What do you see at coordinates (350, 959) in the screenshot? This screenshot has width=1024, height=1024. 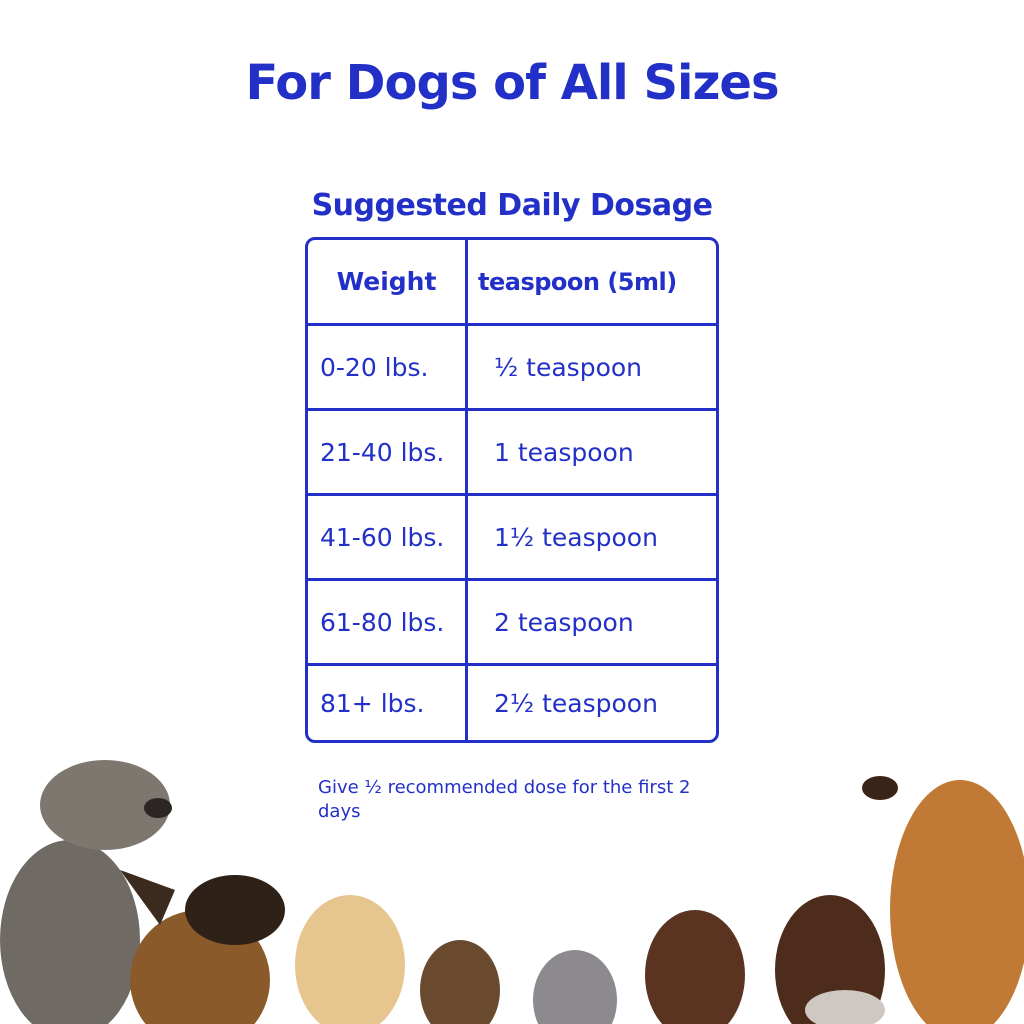 I see `doodle-dog` at bounding box center [350, 959].